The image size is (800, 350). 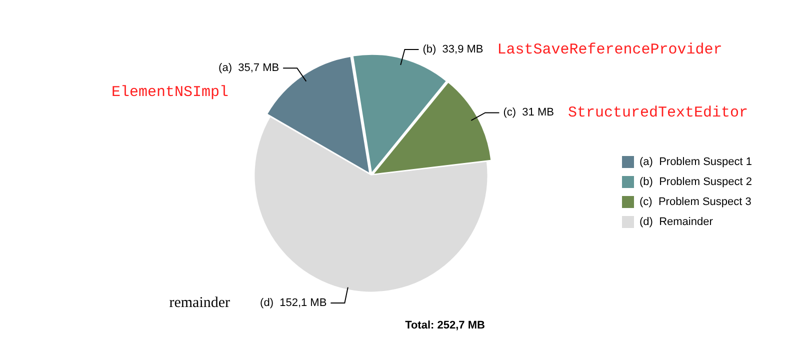 I want to click on text: remainder, so click(x=199, y=302).